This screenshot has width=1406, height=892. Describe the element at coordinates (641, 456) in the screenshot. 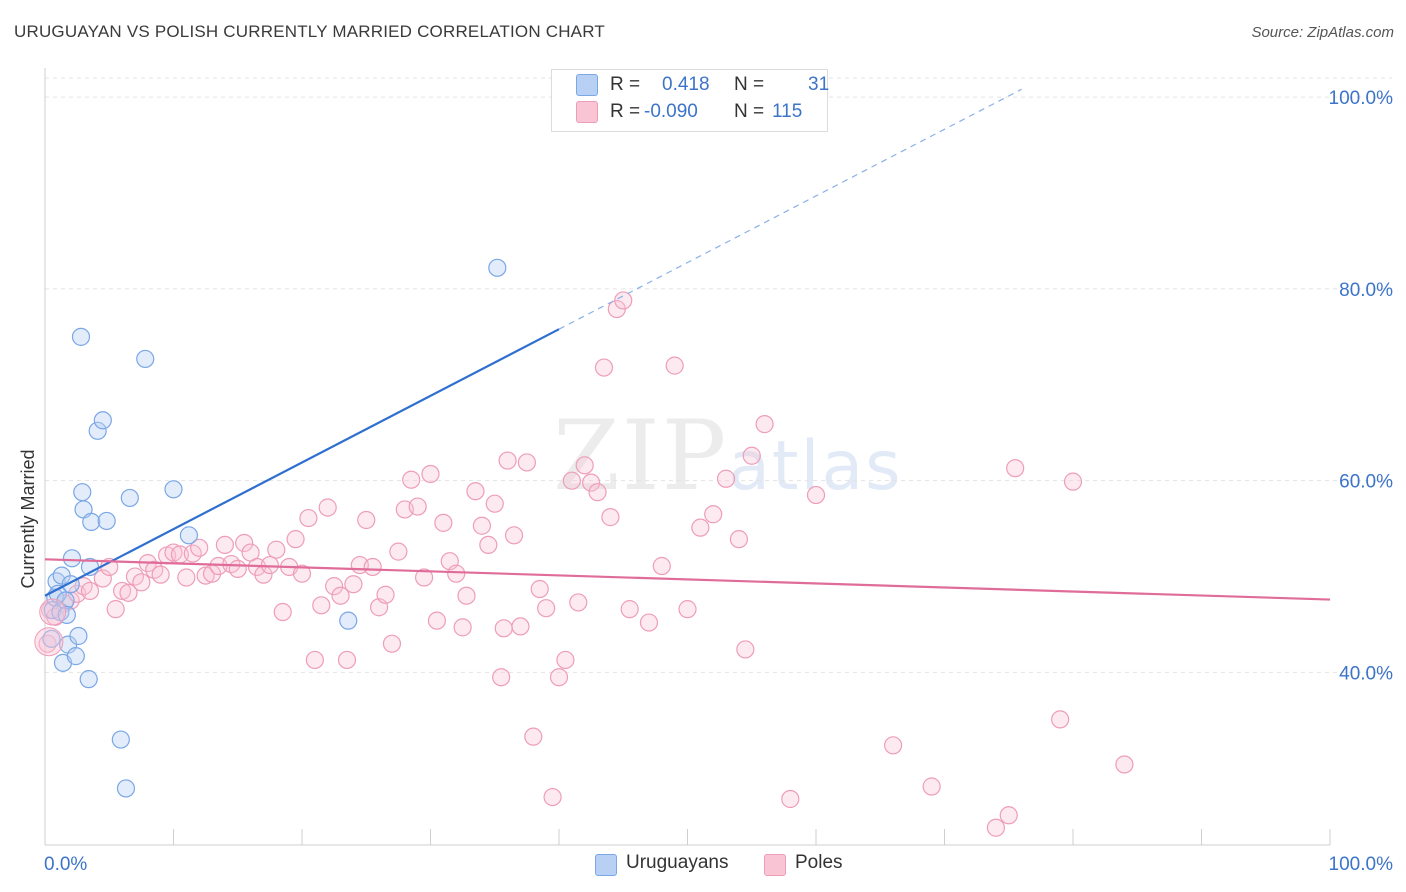

I see `watermark-zip: ZIP` at that location.